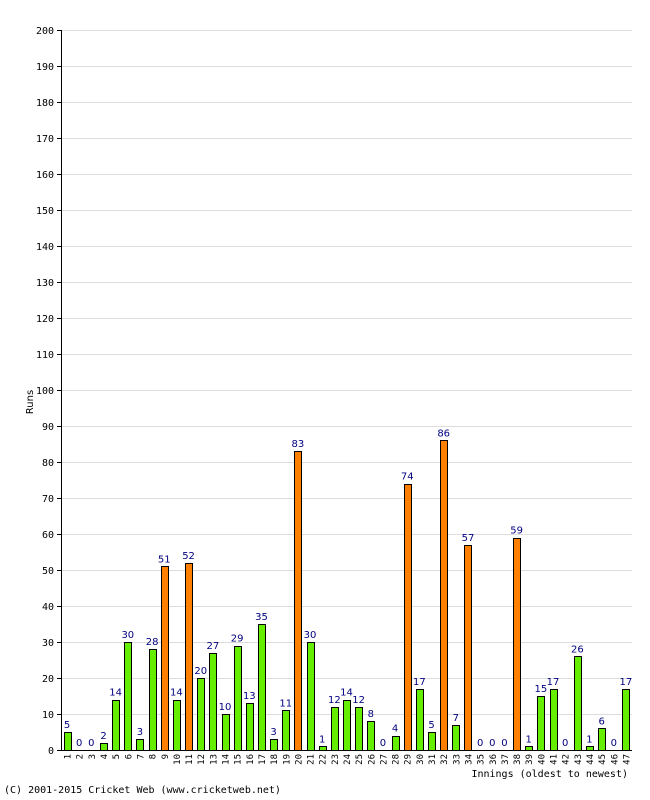  Describe the element at coordinates (603, 759) in the screenshot. I see `x-tick-label: 45` at that location.